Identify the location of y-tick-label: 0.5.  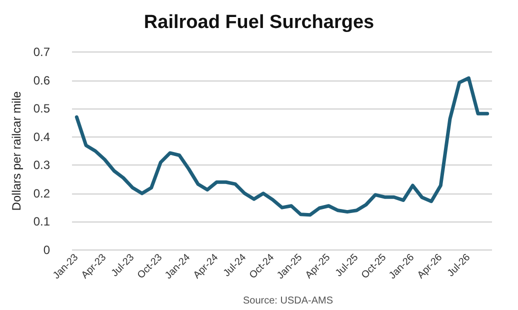
(41, 109).